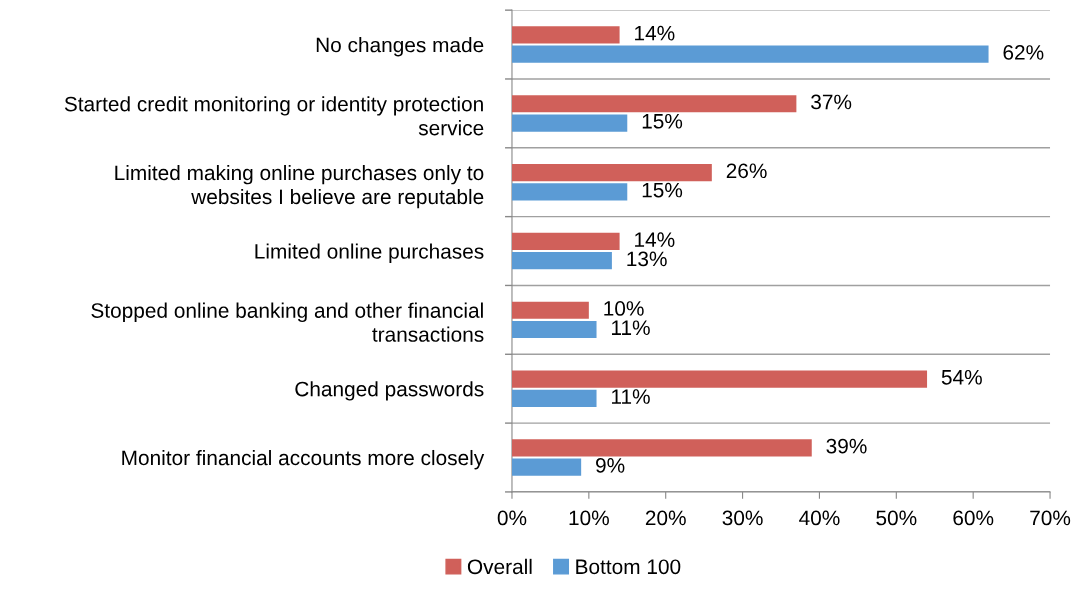 The image size is (1087, 597). I want to click on data-label: 37%, so click(831, 102).